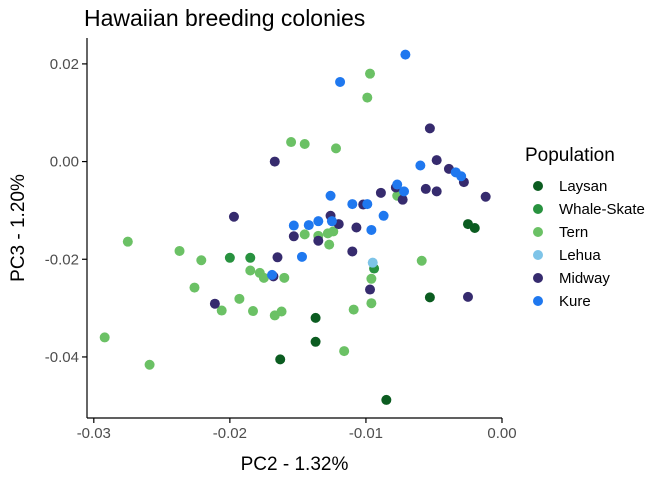 This screenshot has width=672, height=480. I want to click on legend-label: Midway, so click(584, 278).